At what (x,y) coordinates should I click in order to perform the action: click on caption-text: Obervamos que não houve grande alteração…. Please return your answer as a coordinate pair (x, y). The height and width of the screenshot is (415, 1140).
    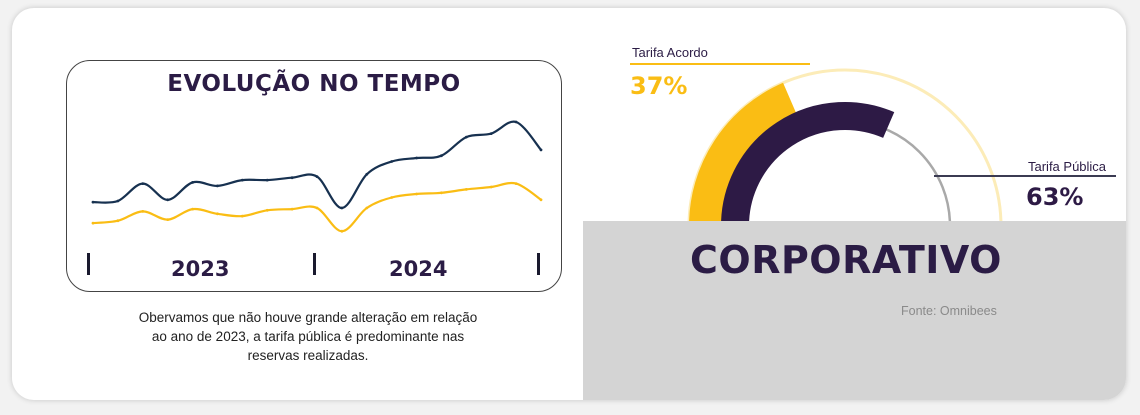
    Looking at the image, I should click on (308, 336).